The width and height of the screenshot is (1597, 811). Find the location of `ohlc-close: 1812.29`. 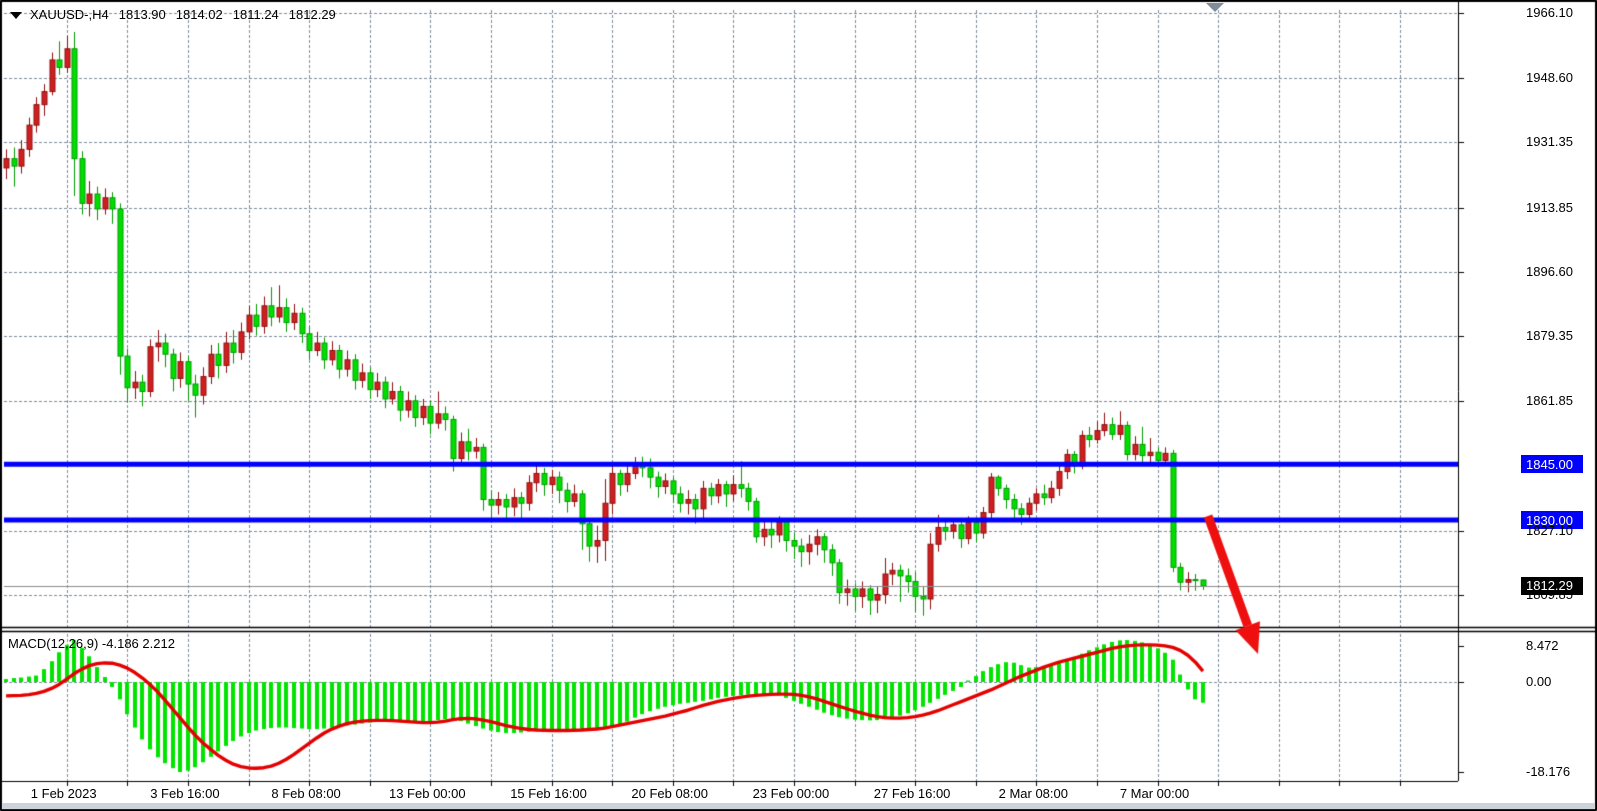

ohlc-close: 1812.29 is located at coordinates (312, 14).